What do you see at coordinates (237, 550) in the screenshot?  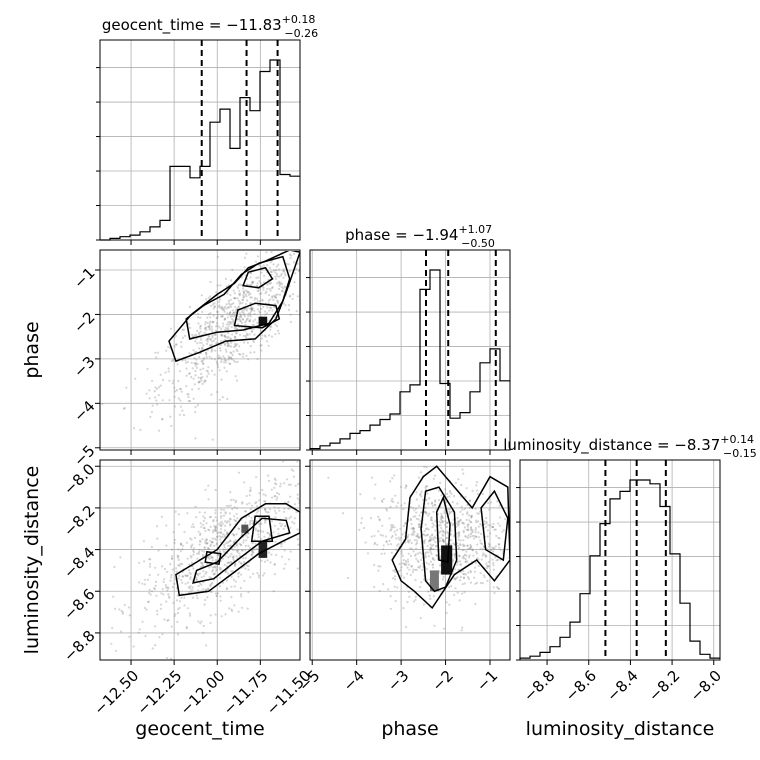 I see `contour-outer` at bounding box center [237, 550].